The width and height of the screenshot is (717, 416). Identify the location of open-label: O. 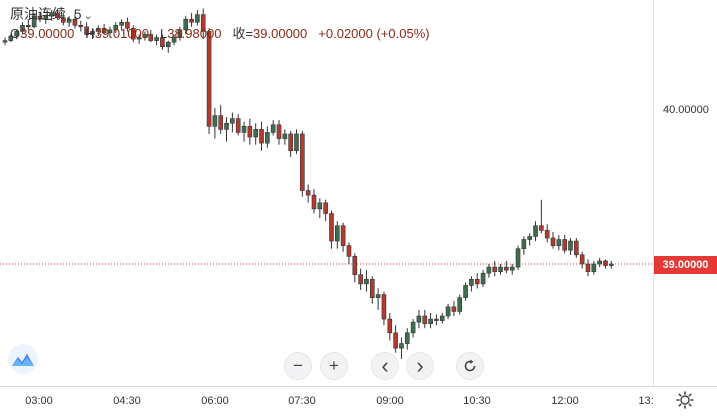
(15, 33).